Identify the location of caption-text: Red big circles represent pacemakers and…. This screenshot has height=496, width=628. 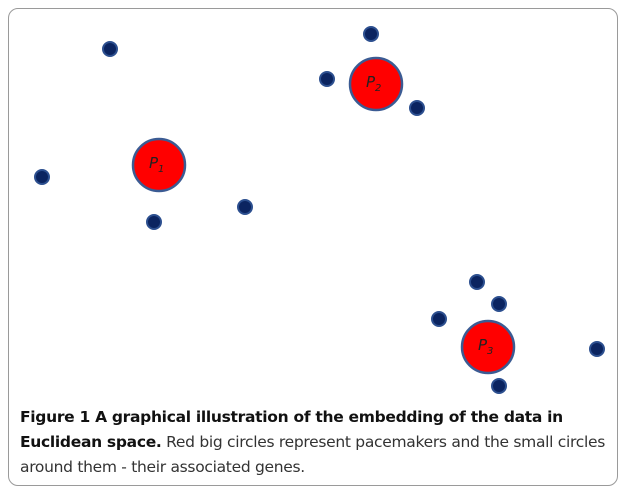
(312, 454).